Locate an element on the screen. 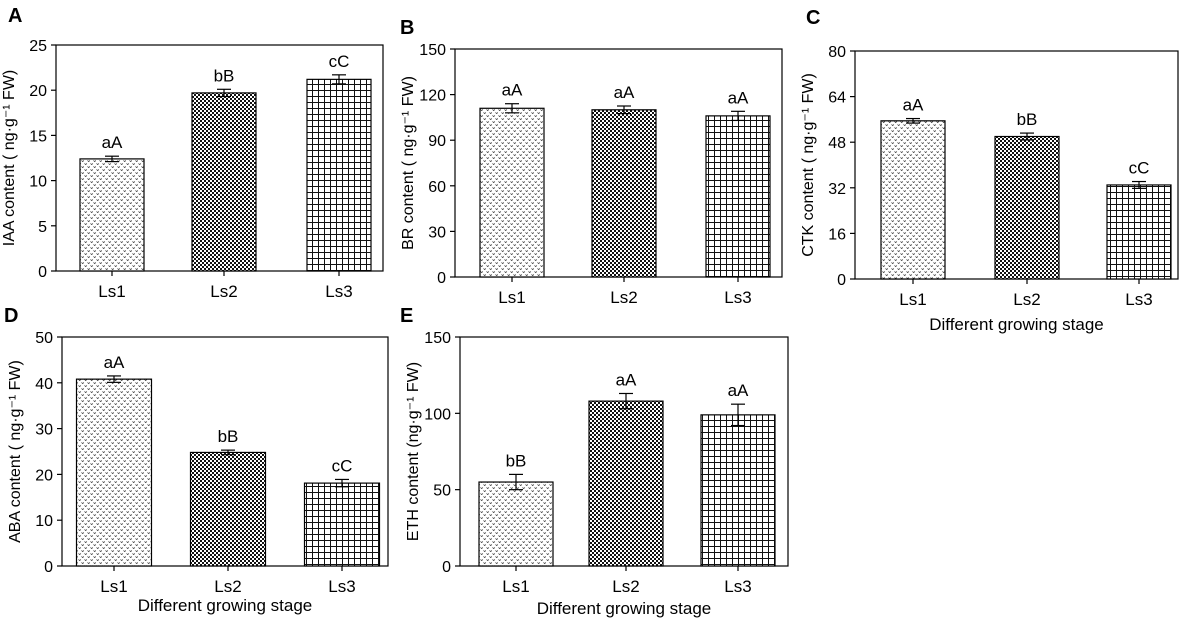  panel-d-bar-ls2 is located at coordinates (228, 509).